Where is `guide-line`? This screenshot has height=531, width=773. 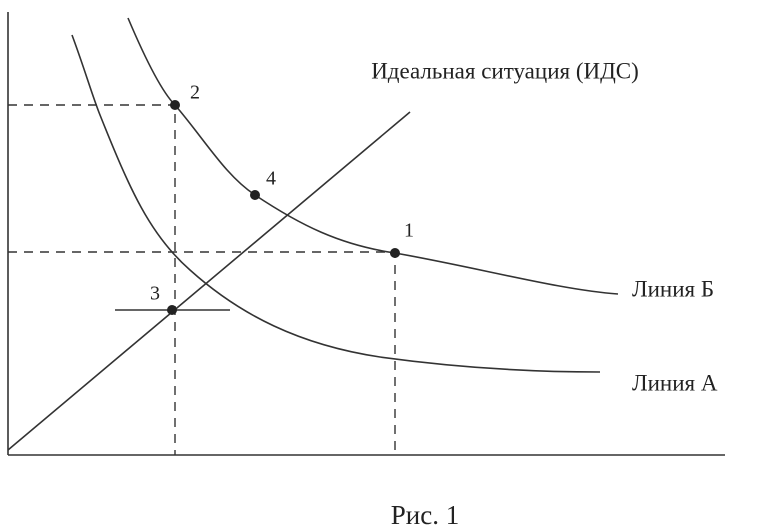 guide-line is located at coordinates (92, 279).